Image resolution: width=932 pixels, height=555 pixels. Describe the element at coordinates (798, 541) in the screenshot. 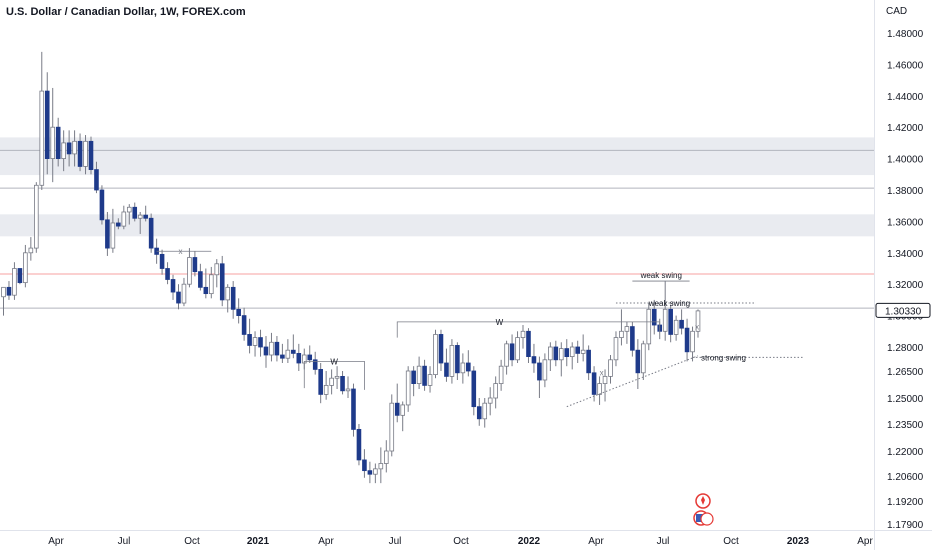

I see `time-tick-label: 2023` at that location.